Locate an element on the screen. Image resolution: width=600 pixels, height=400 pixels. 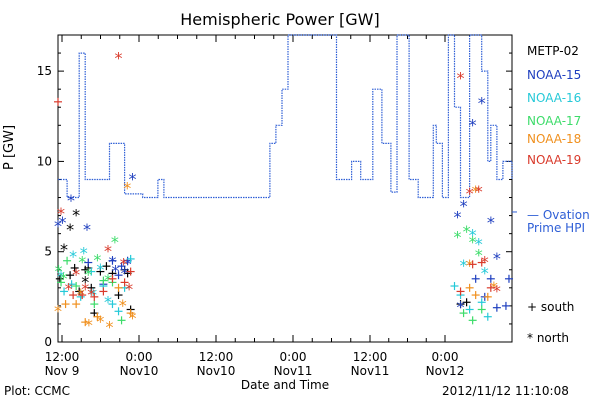
footer-plot-credit: Plot: CCMC is located at coordinates (37, 391).